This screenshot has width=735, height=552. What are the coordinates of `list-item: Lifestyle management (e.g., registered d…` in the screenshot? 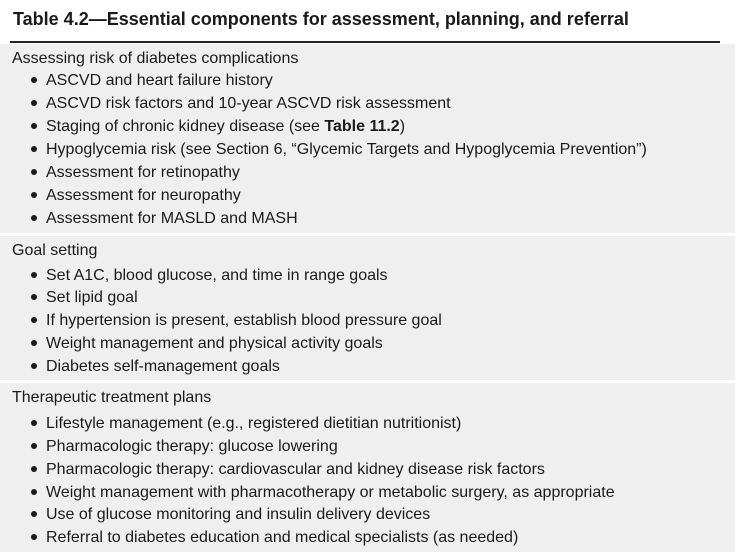 It's located at (246, 424).